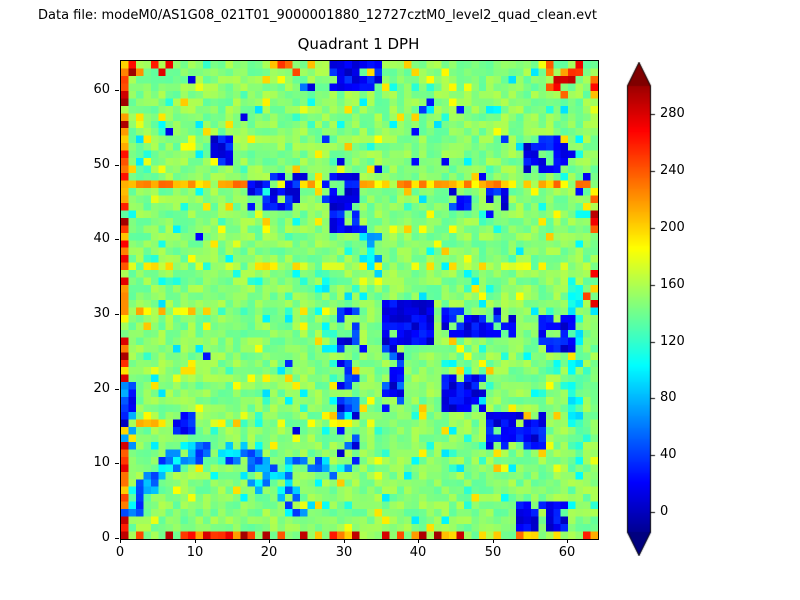 This screenshot has width=800, height=600. I want to click on colorbar-tick-label: 200, so click(672, 227).